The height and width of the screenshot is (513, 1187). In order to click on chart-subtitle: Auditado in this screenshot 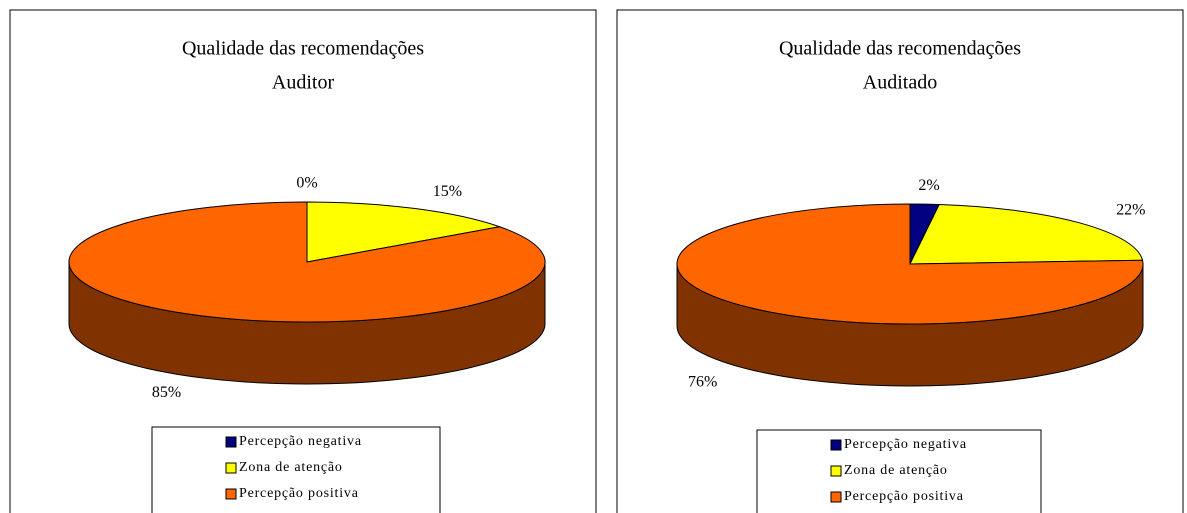, I will do `click(900, 83)`.